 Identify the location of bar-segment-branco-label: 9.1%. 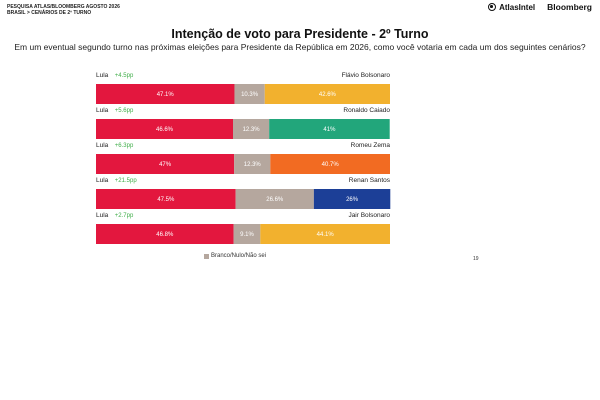
(247, 235).